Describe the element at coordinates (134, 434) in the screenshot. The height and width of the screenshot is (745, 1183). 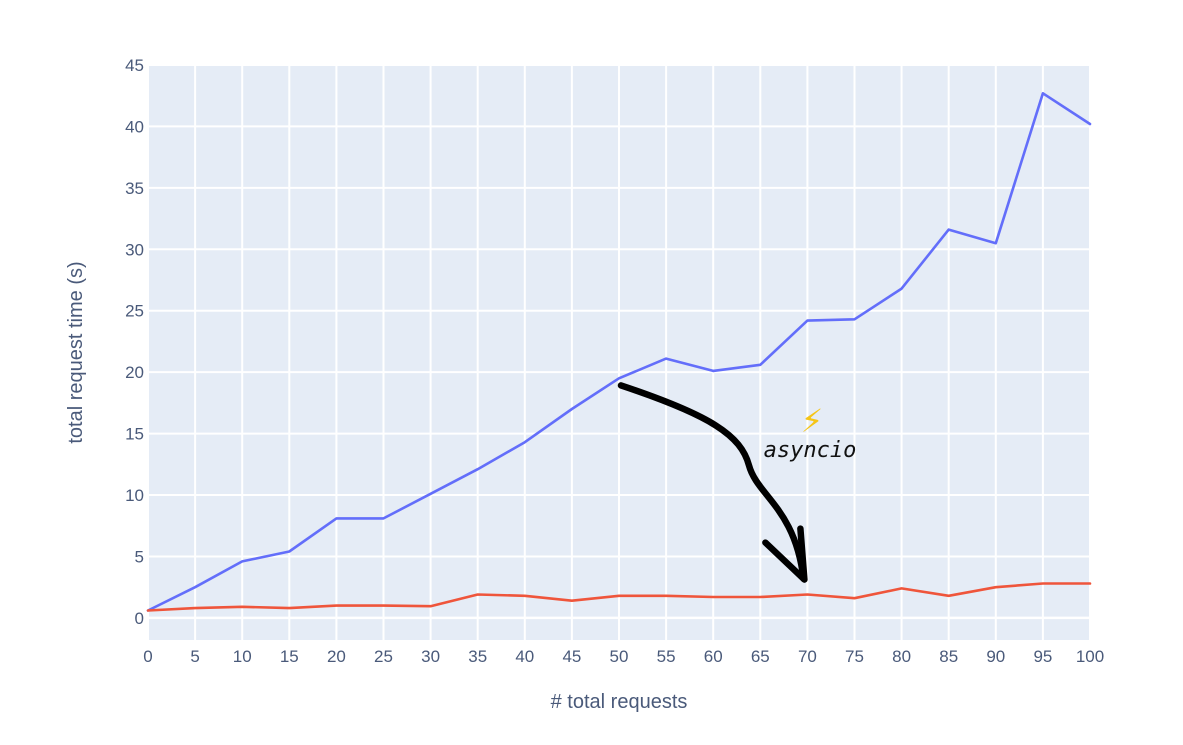
I see `y-tick-label: 15` at that location.